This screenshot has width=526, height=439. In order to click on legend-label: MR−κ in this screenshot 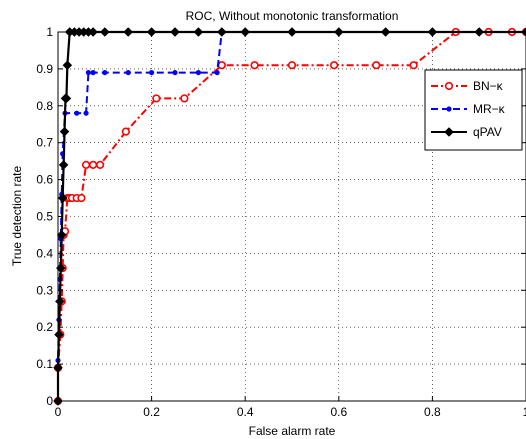, I will do `click(489, 109)`.